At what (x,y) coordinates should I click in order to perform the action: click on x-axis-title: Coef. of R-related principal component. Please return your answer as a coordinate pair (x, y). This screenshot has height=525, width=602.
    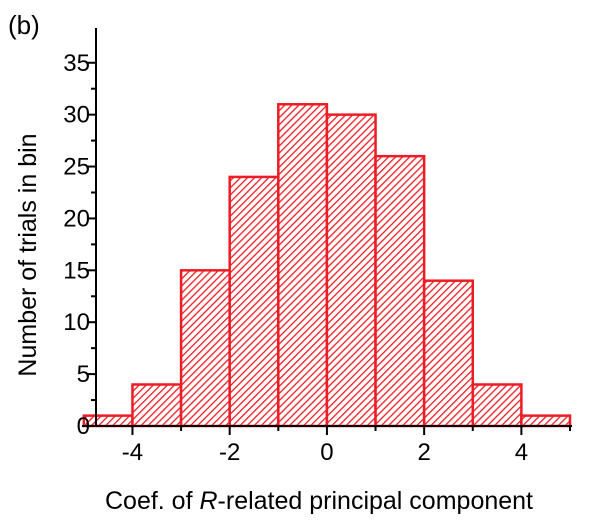
    Looking at the image, I should click on (319, 501).